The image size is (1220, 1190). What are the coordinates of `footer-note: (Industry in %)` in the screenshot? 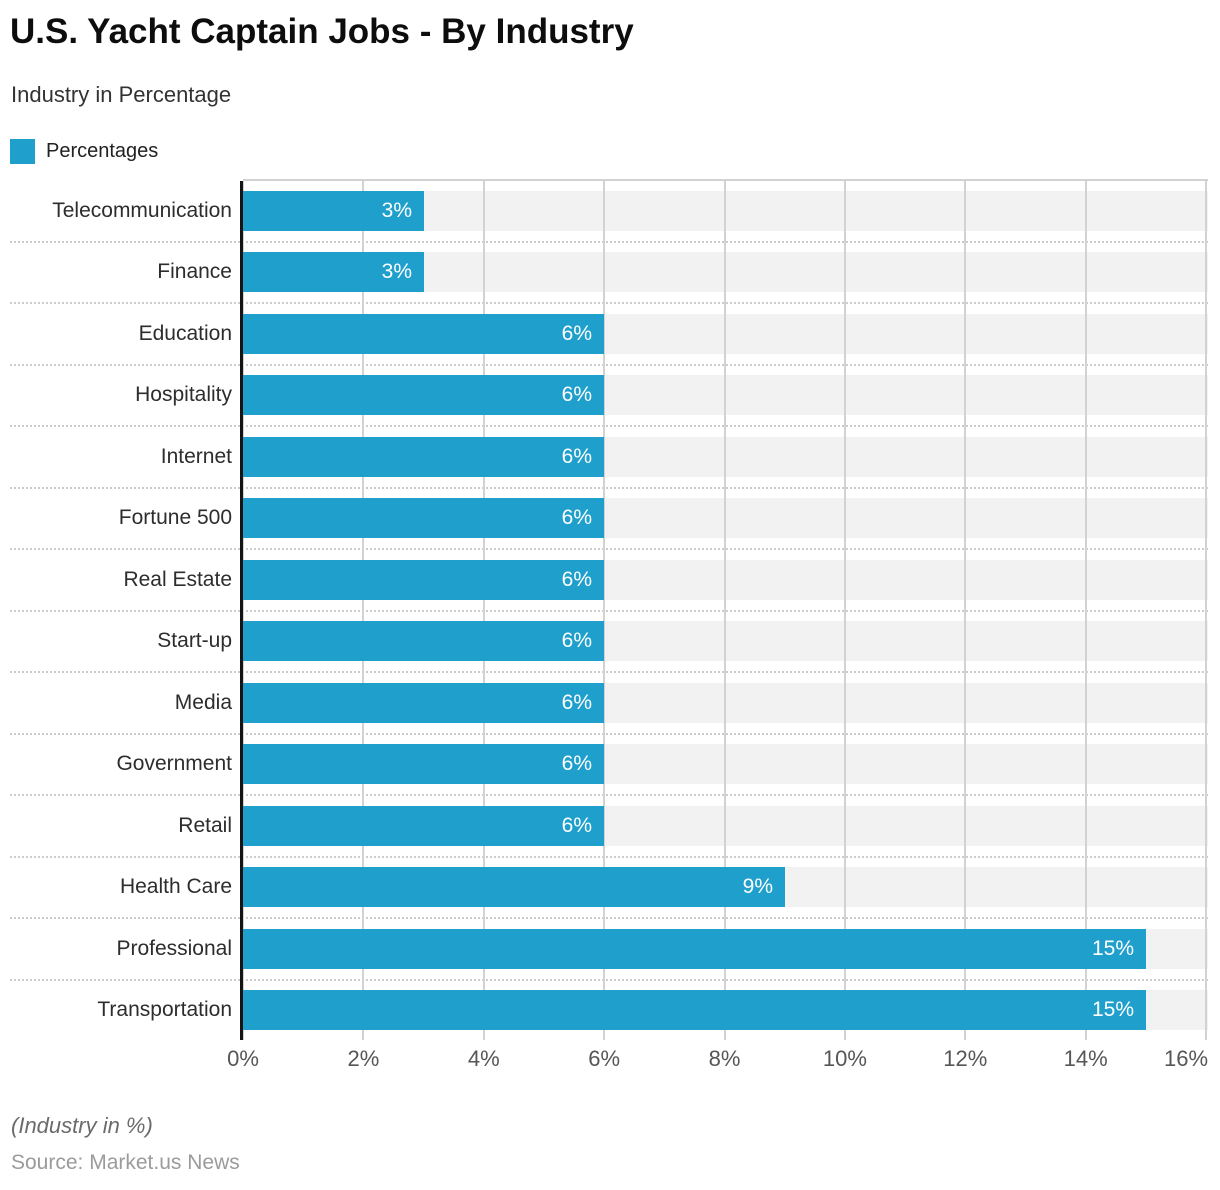 It's located at (82, 1125).